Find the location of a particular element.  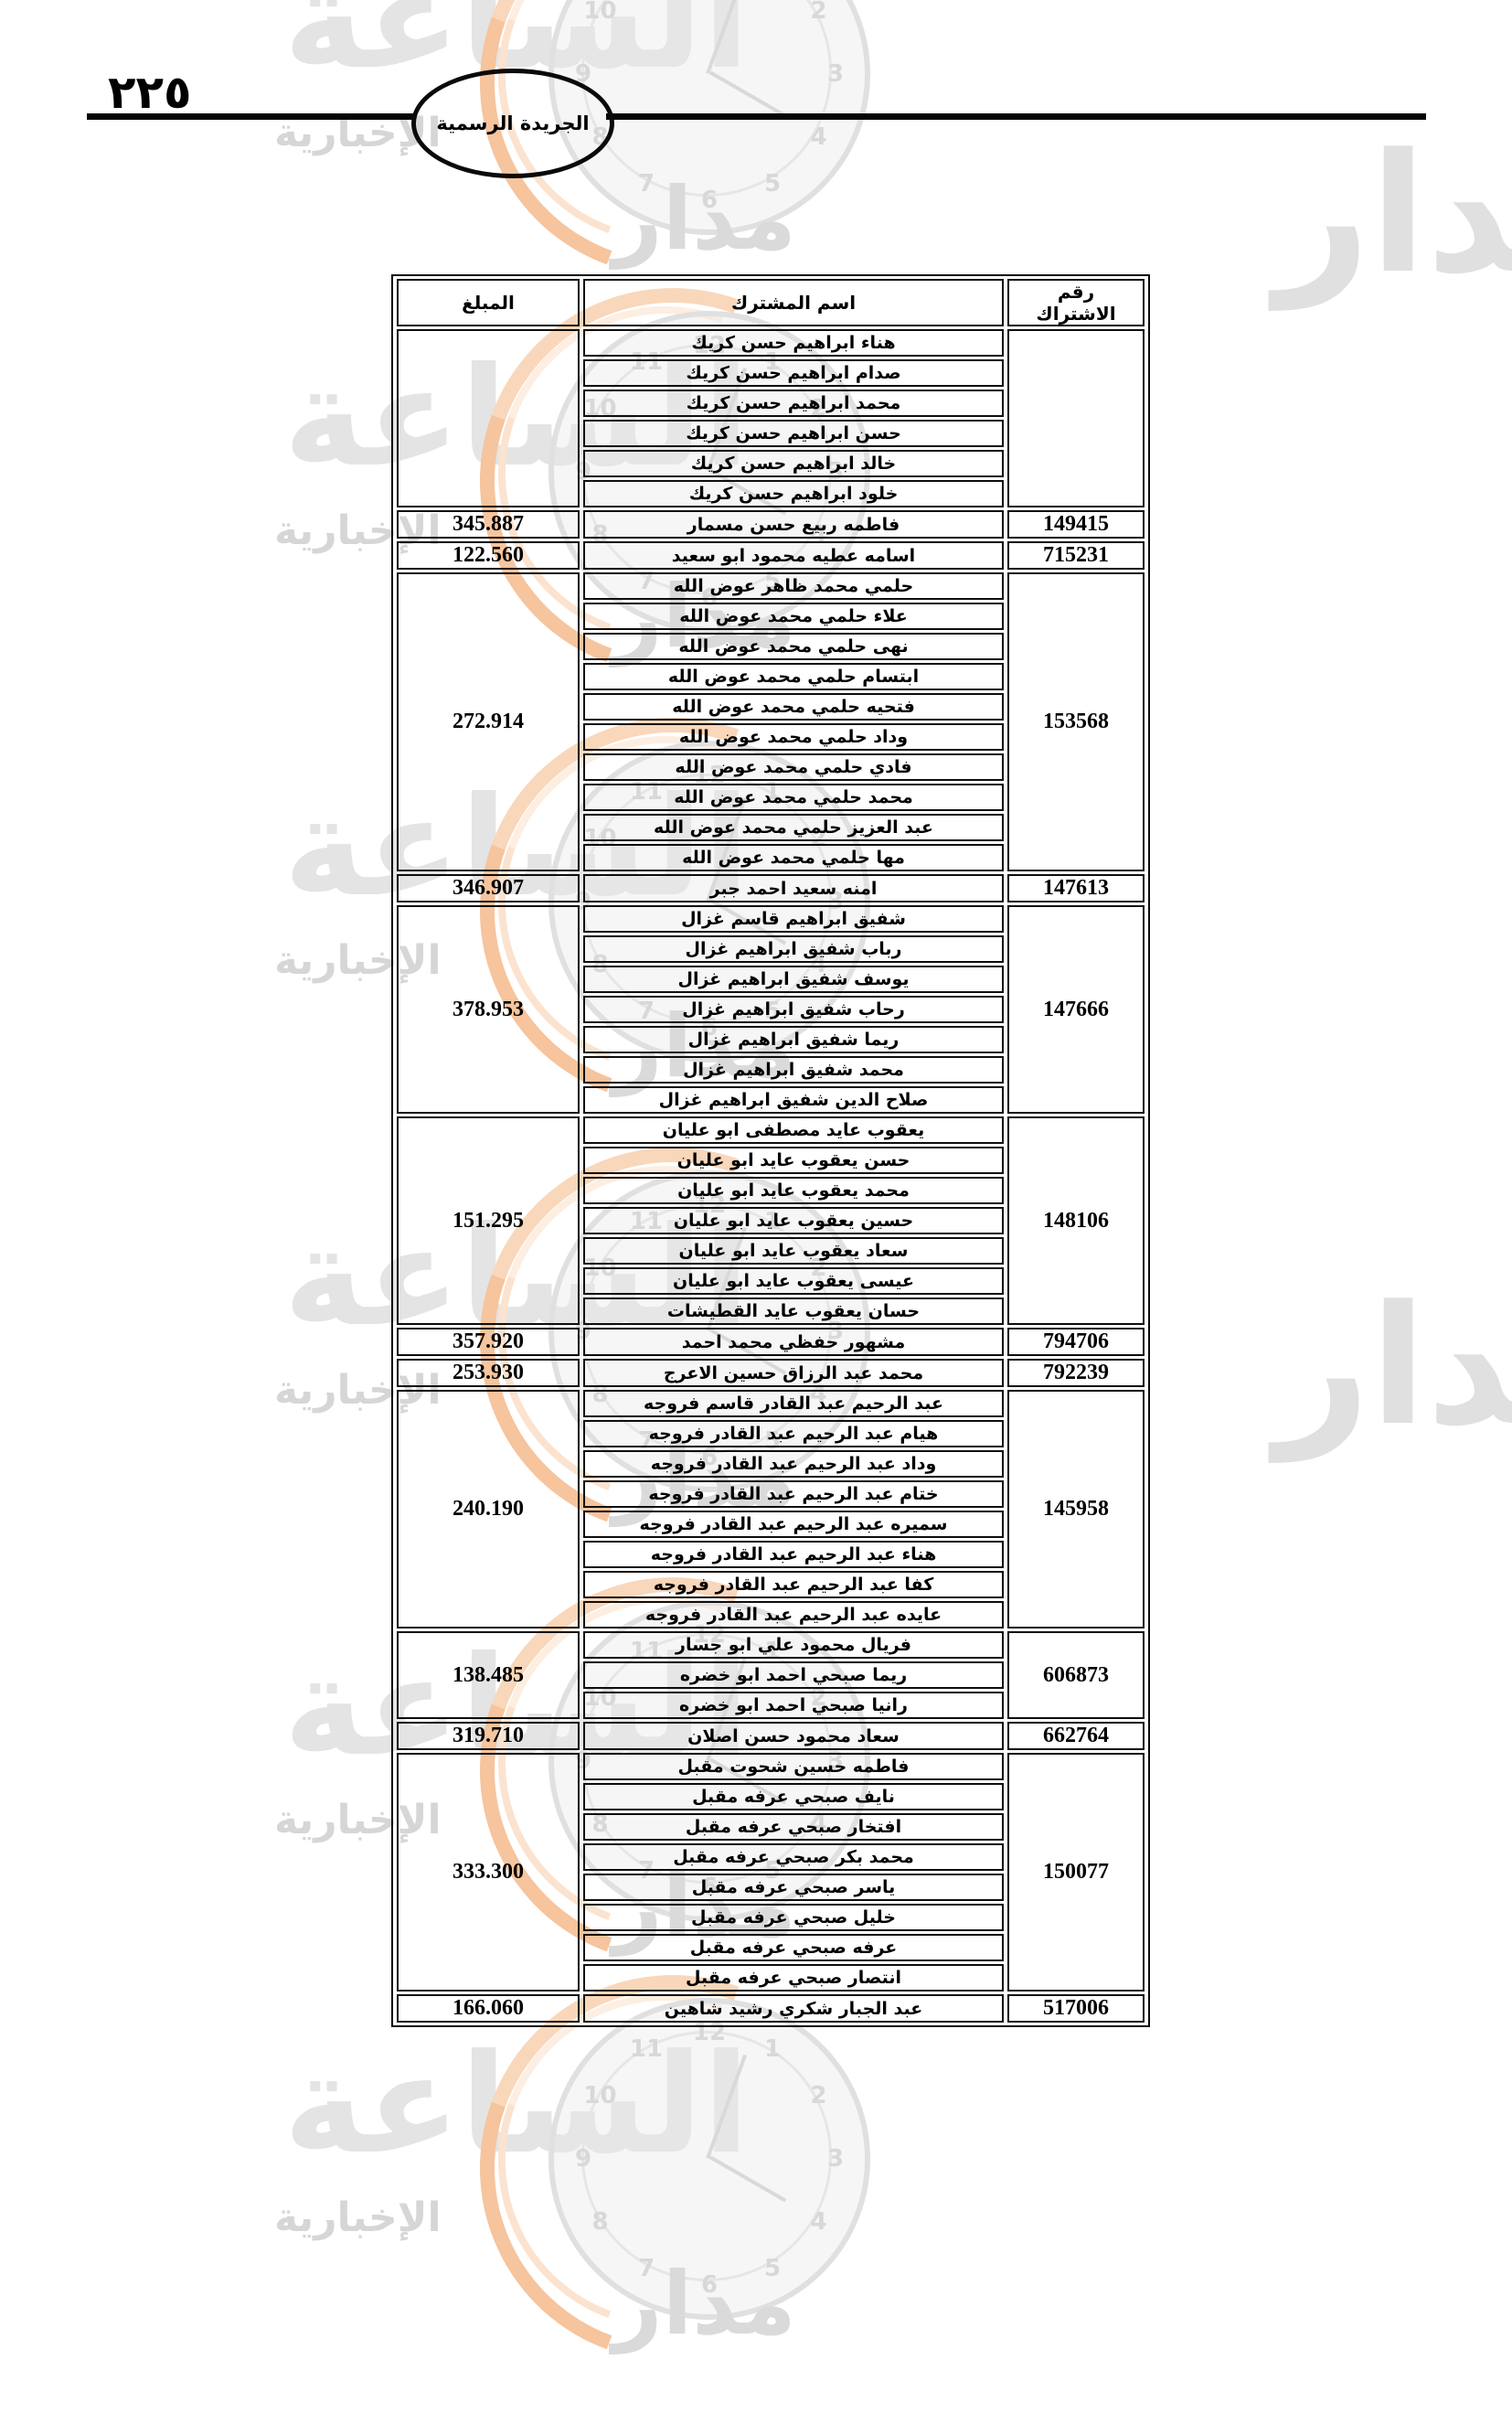

subscriber-name-cell: هناء ابراهيم حسن كريك is located at coordinates (793, 343).